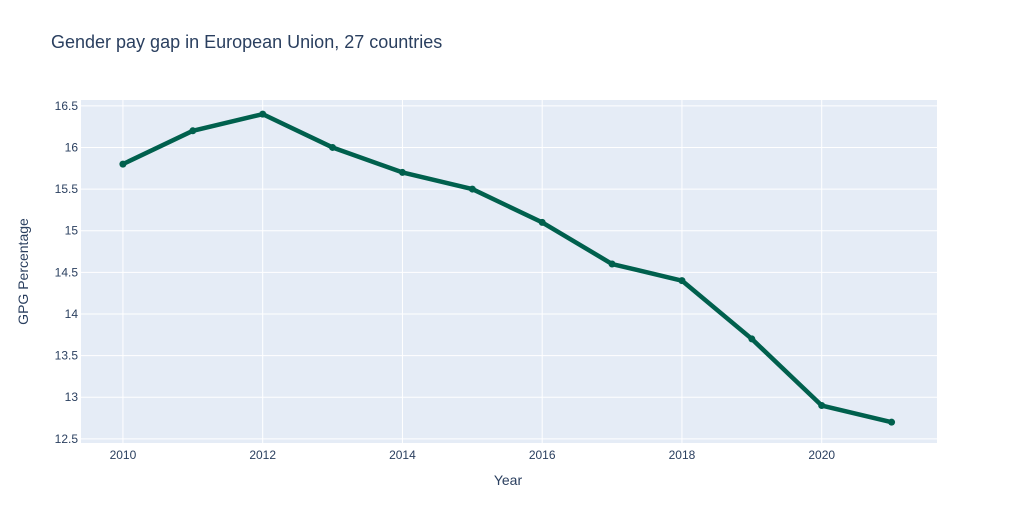 This screenshot has width=1017, height=525. I want to click on x-tick-label: 2018, so click(682, 455).